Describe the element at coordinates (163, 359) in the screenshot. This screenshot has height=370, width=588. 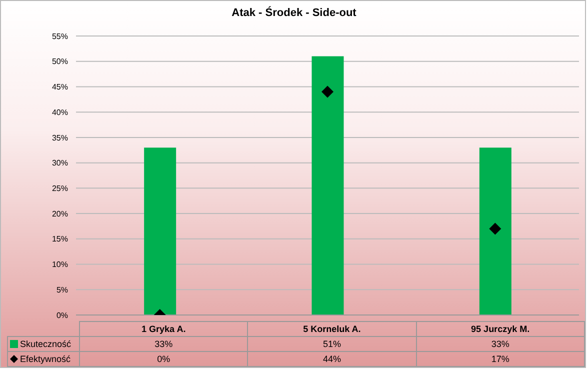
I see `data-label: 0%` at that location.